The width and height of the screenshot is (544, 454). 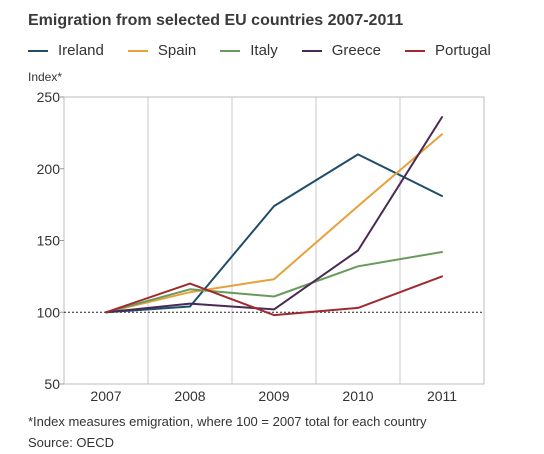 I want to click on legend-item-portugal: Portugal, so click(x=447, y=50).